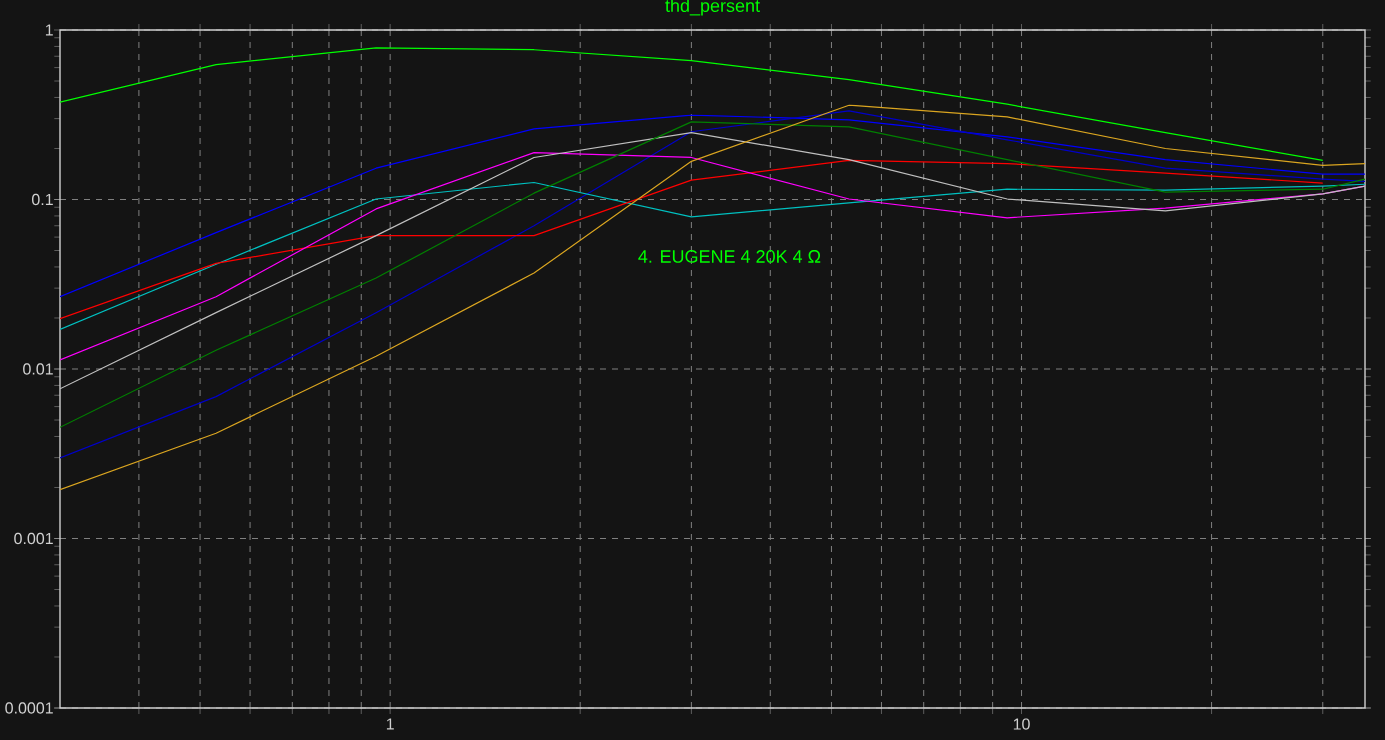 The image size is (1385, 740). I want to click on y-tick-label: 1, so click(49, 30).